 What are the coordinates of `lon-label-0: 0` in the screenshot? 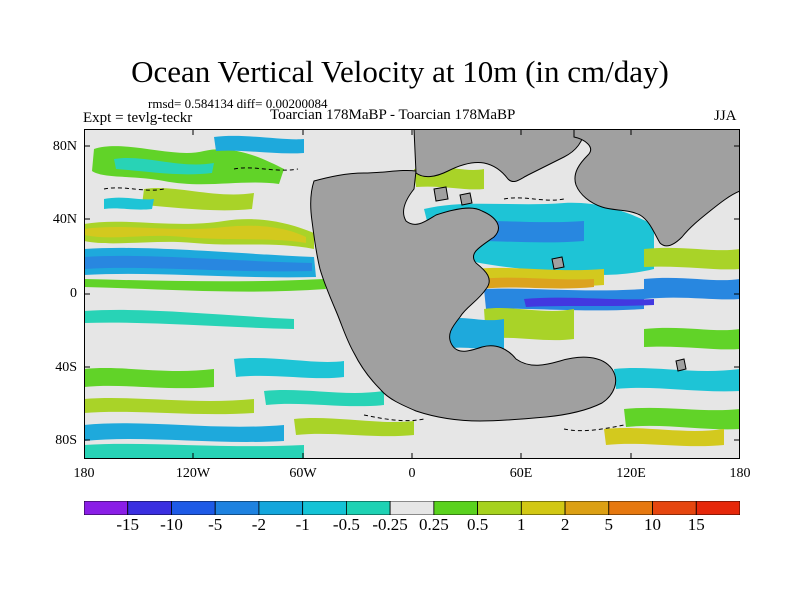 It's located at (412, 473).